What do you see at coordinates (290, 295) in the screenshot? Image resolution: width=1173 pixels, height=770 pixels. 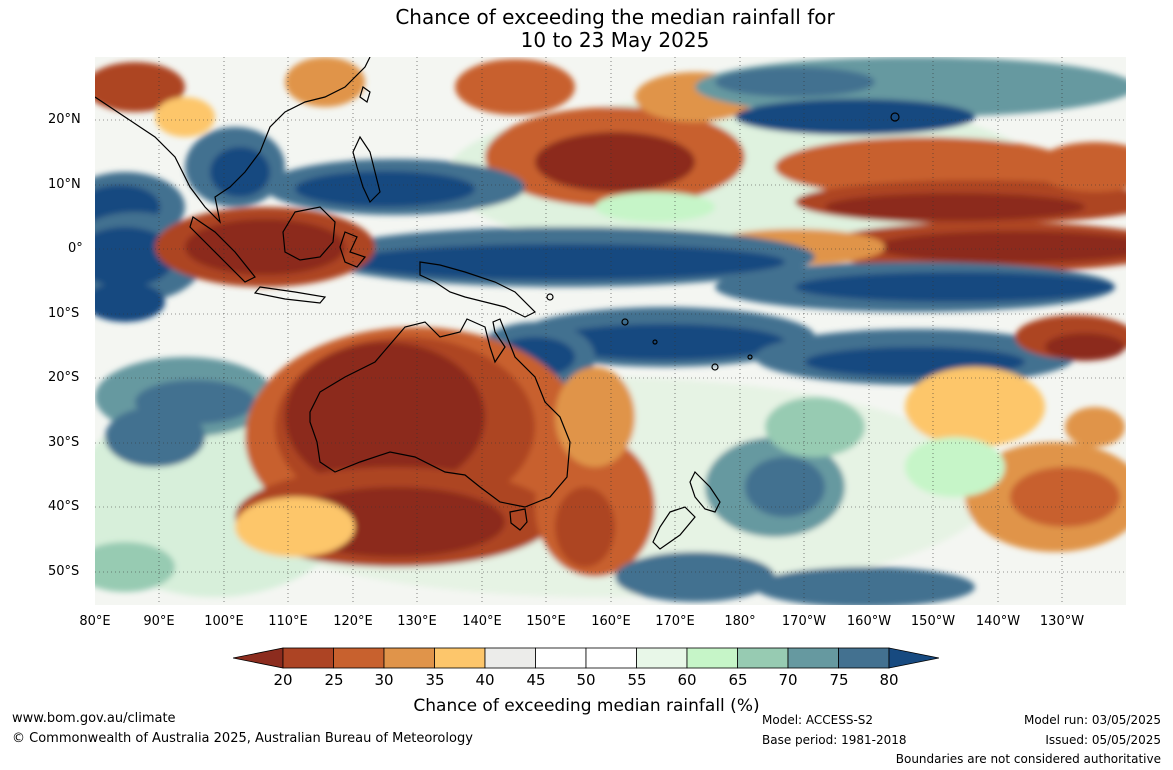 I see `java-coastline` at bounding box center [290, 295].